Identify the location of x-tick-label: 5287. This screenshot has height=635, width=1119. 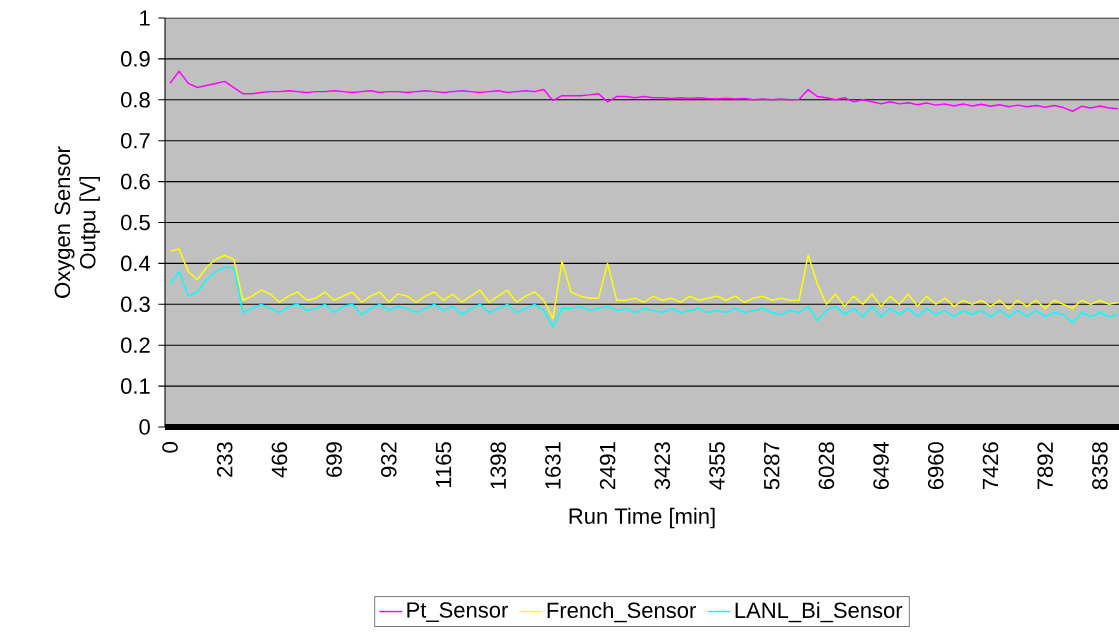
(771, 466).